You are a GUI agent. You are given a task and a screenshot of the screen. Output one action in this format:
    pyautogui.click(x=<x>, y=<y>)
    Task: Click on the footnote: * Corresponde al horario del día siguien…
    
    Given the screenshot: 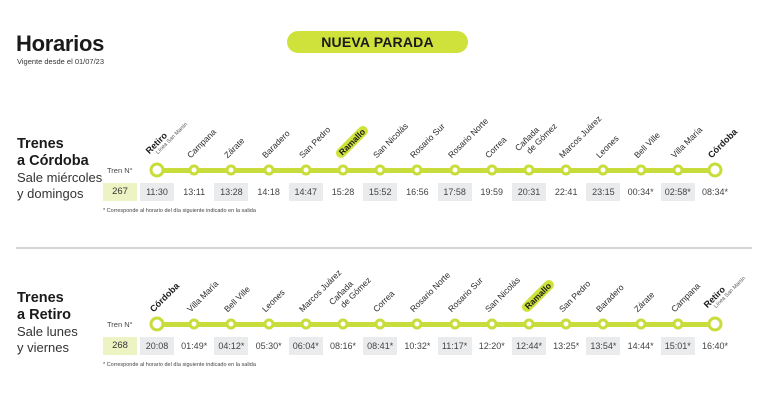 What is the action you would take?
    pyautogui.click(x=179, y=211)
    